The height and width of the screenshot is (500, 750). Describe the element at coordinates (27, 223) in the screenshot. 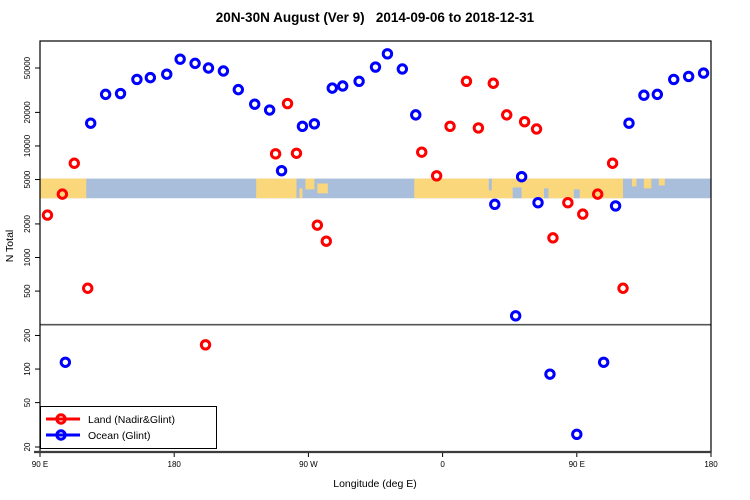

I see `y-tick-label: 2000` at that location.